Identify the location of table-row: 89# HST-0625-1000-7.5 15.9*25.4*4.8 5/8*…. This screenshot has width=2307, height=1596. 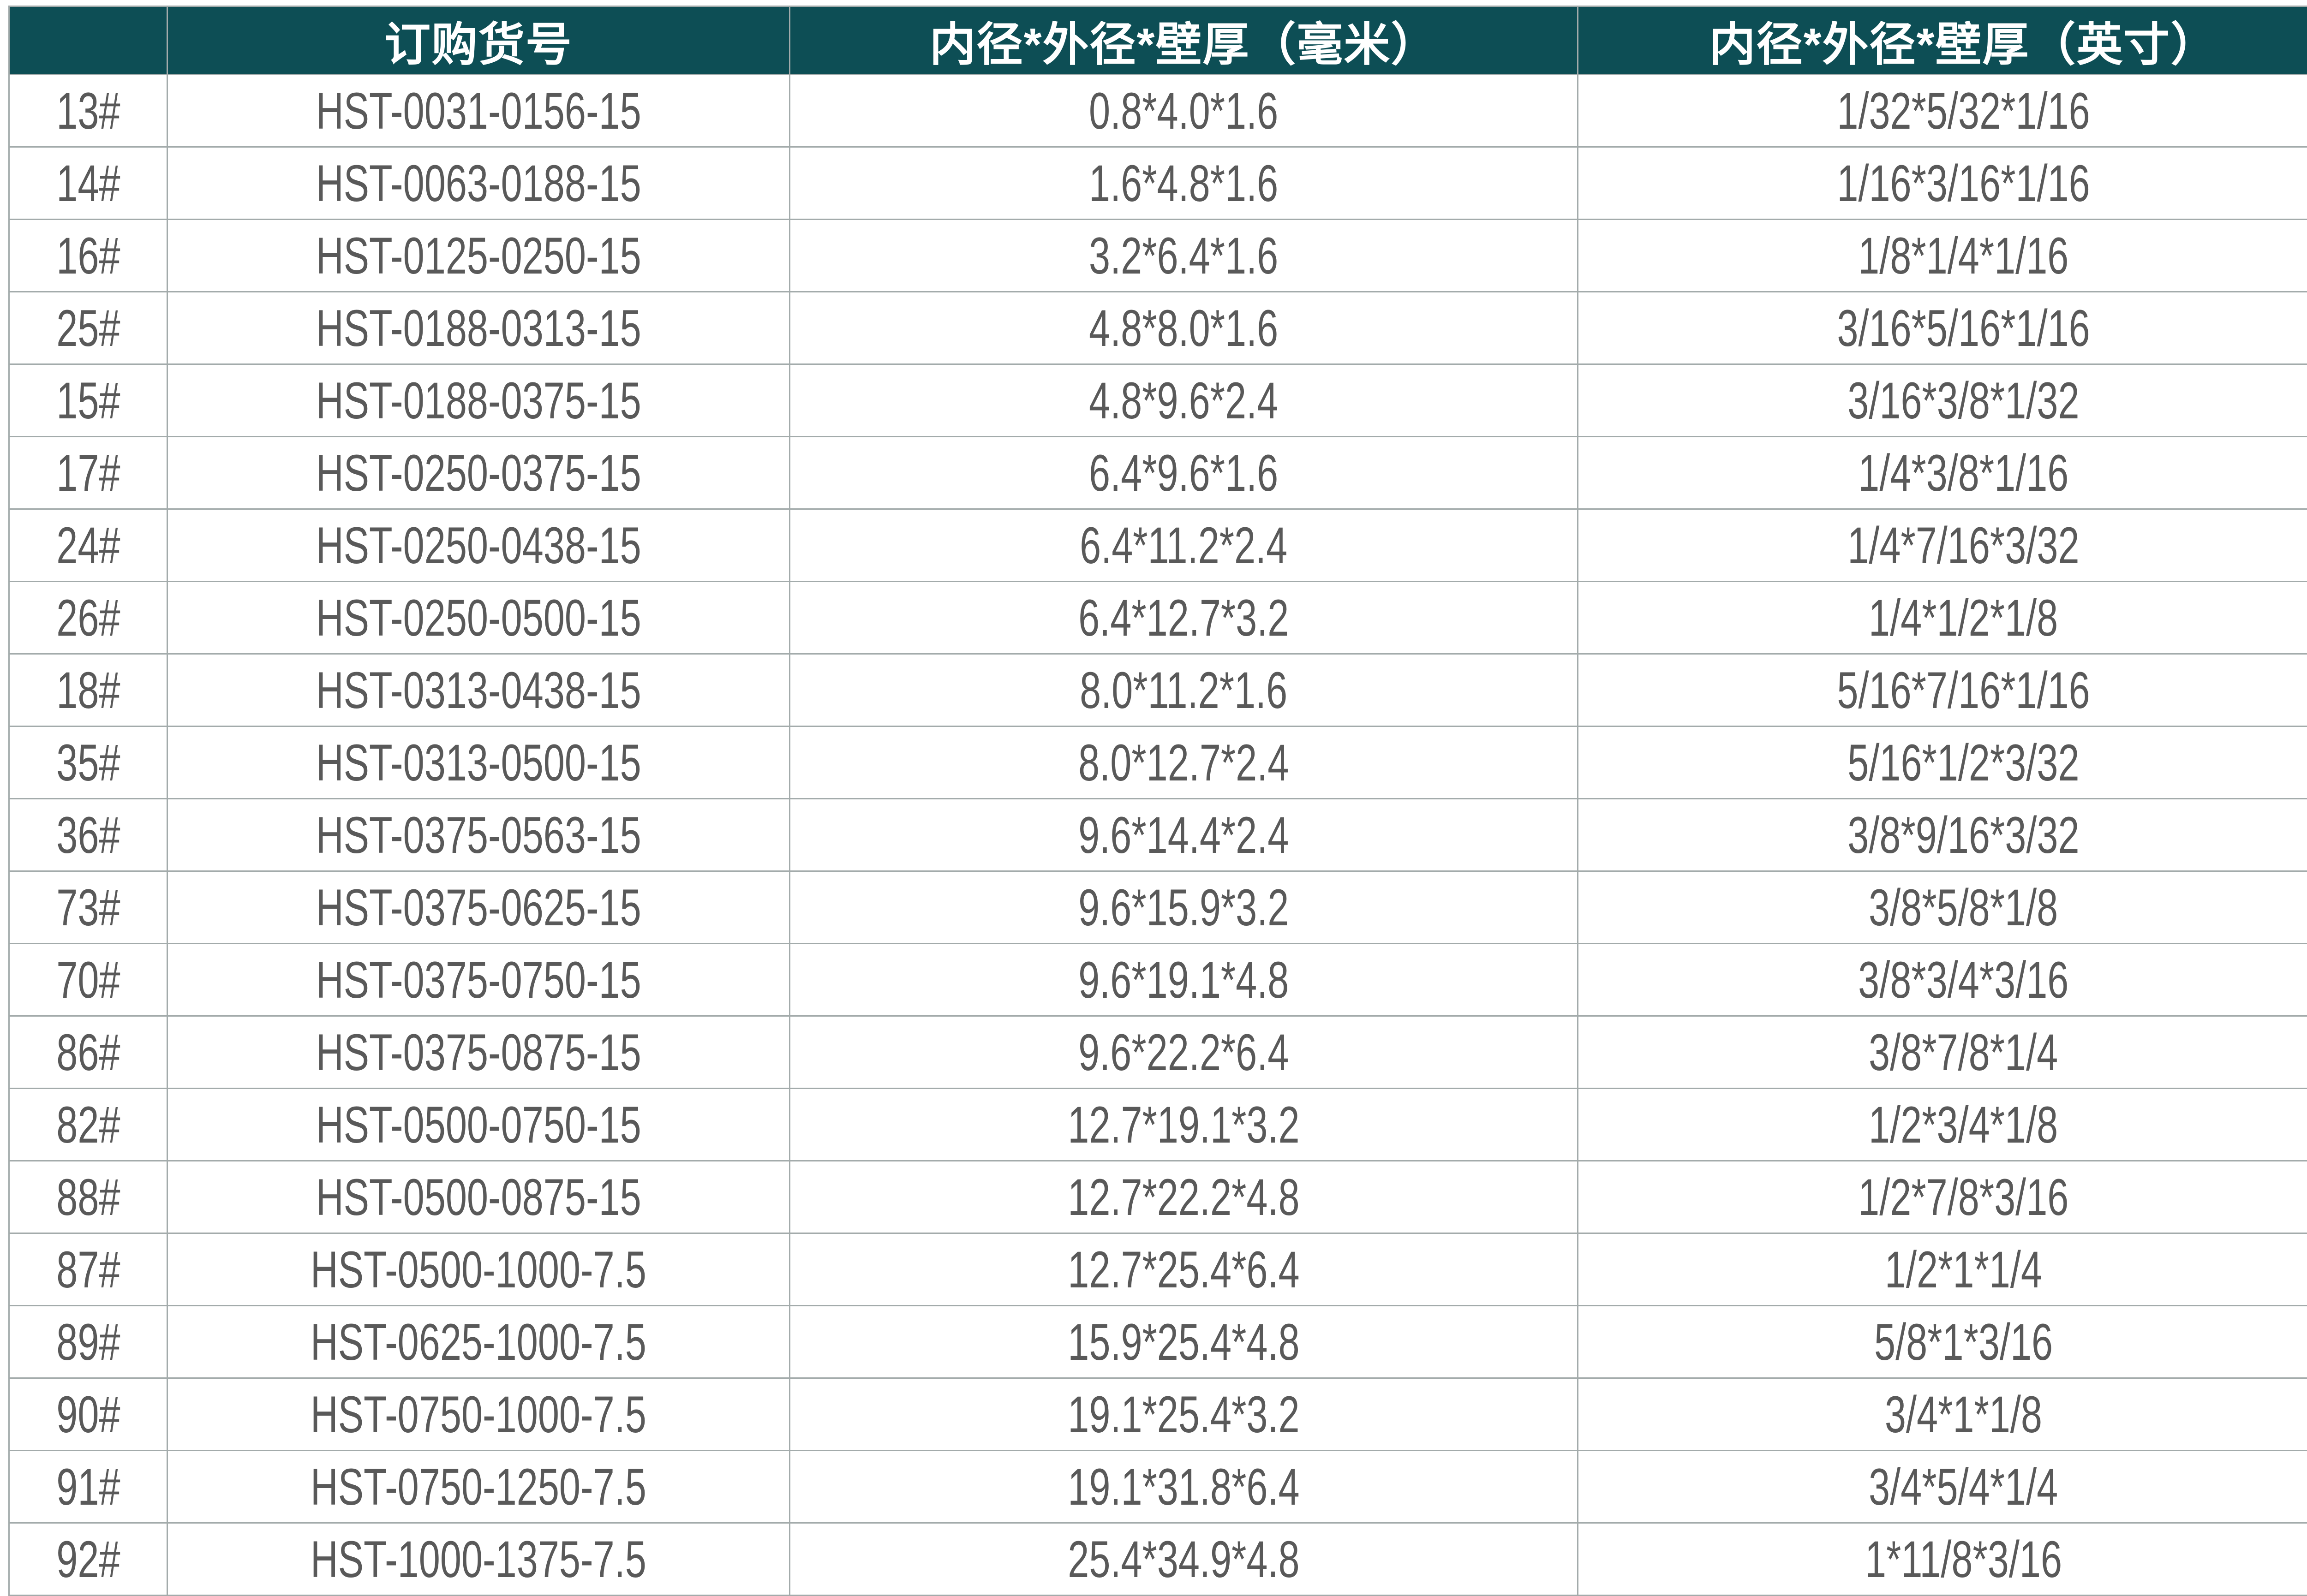
(1158, 1342).